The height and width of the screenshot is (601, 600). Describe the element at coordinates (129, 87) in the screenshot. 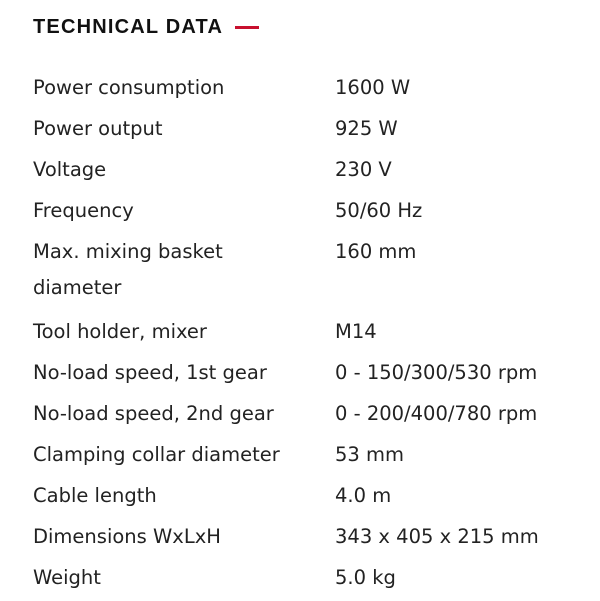

I see `spec-label: Power consumption` at that location.